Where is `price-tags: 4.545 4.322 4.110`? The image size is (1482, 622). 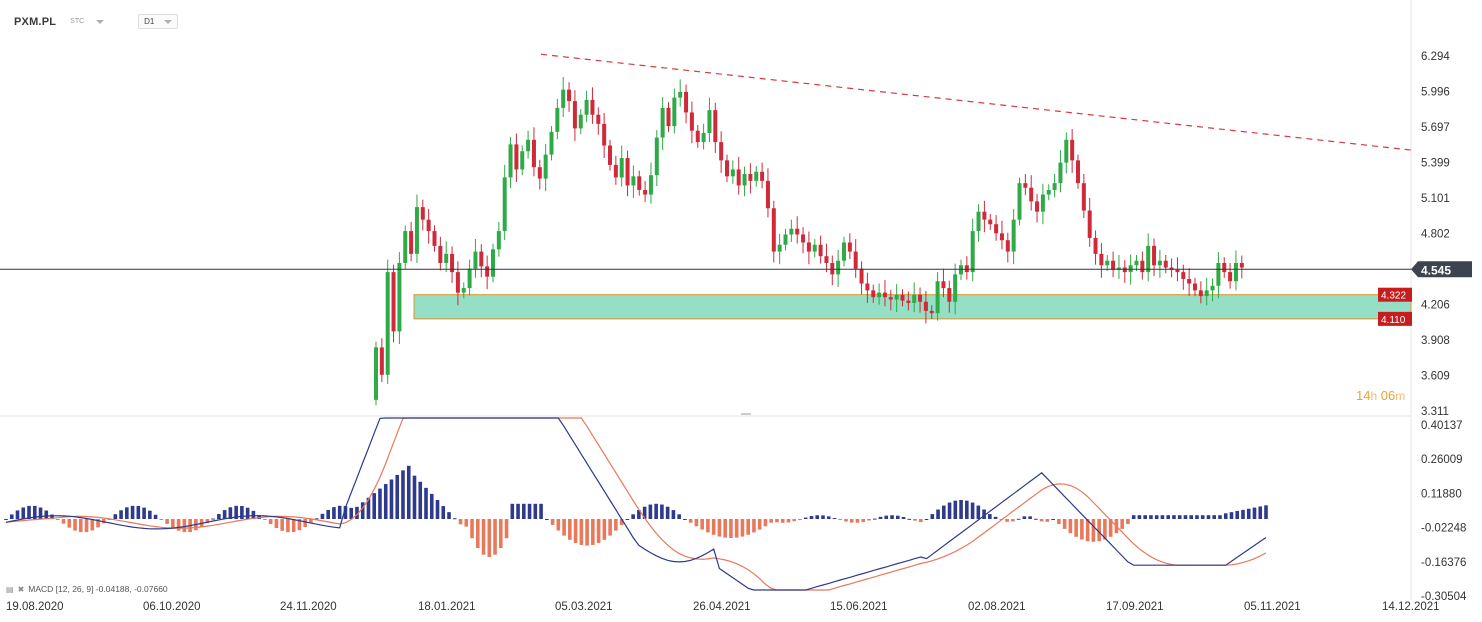
price-tags: 4.545 4.322 4.110 is located at coordinates (1425, 293).